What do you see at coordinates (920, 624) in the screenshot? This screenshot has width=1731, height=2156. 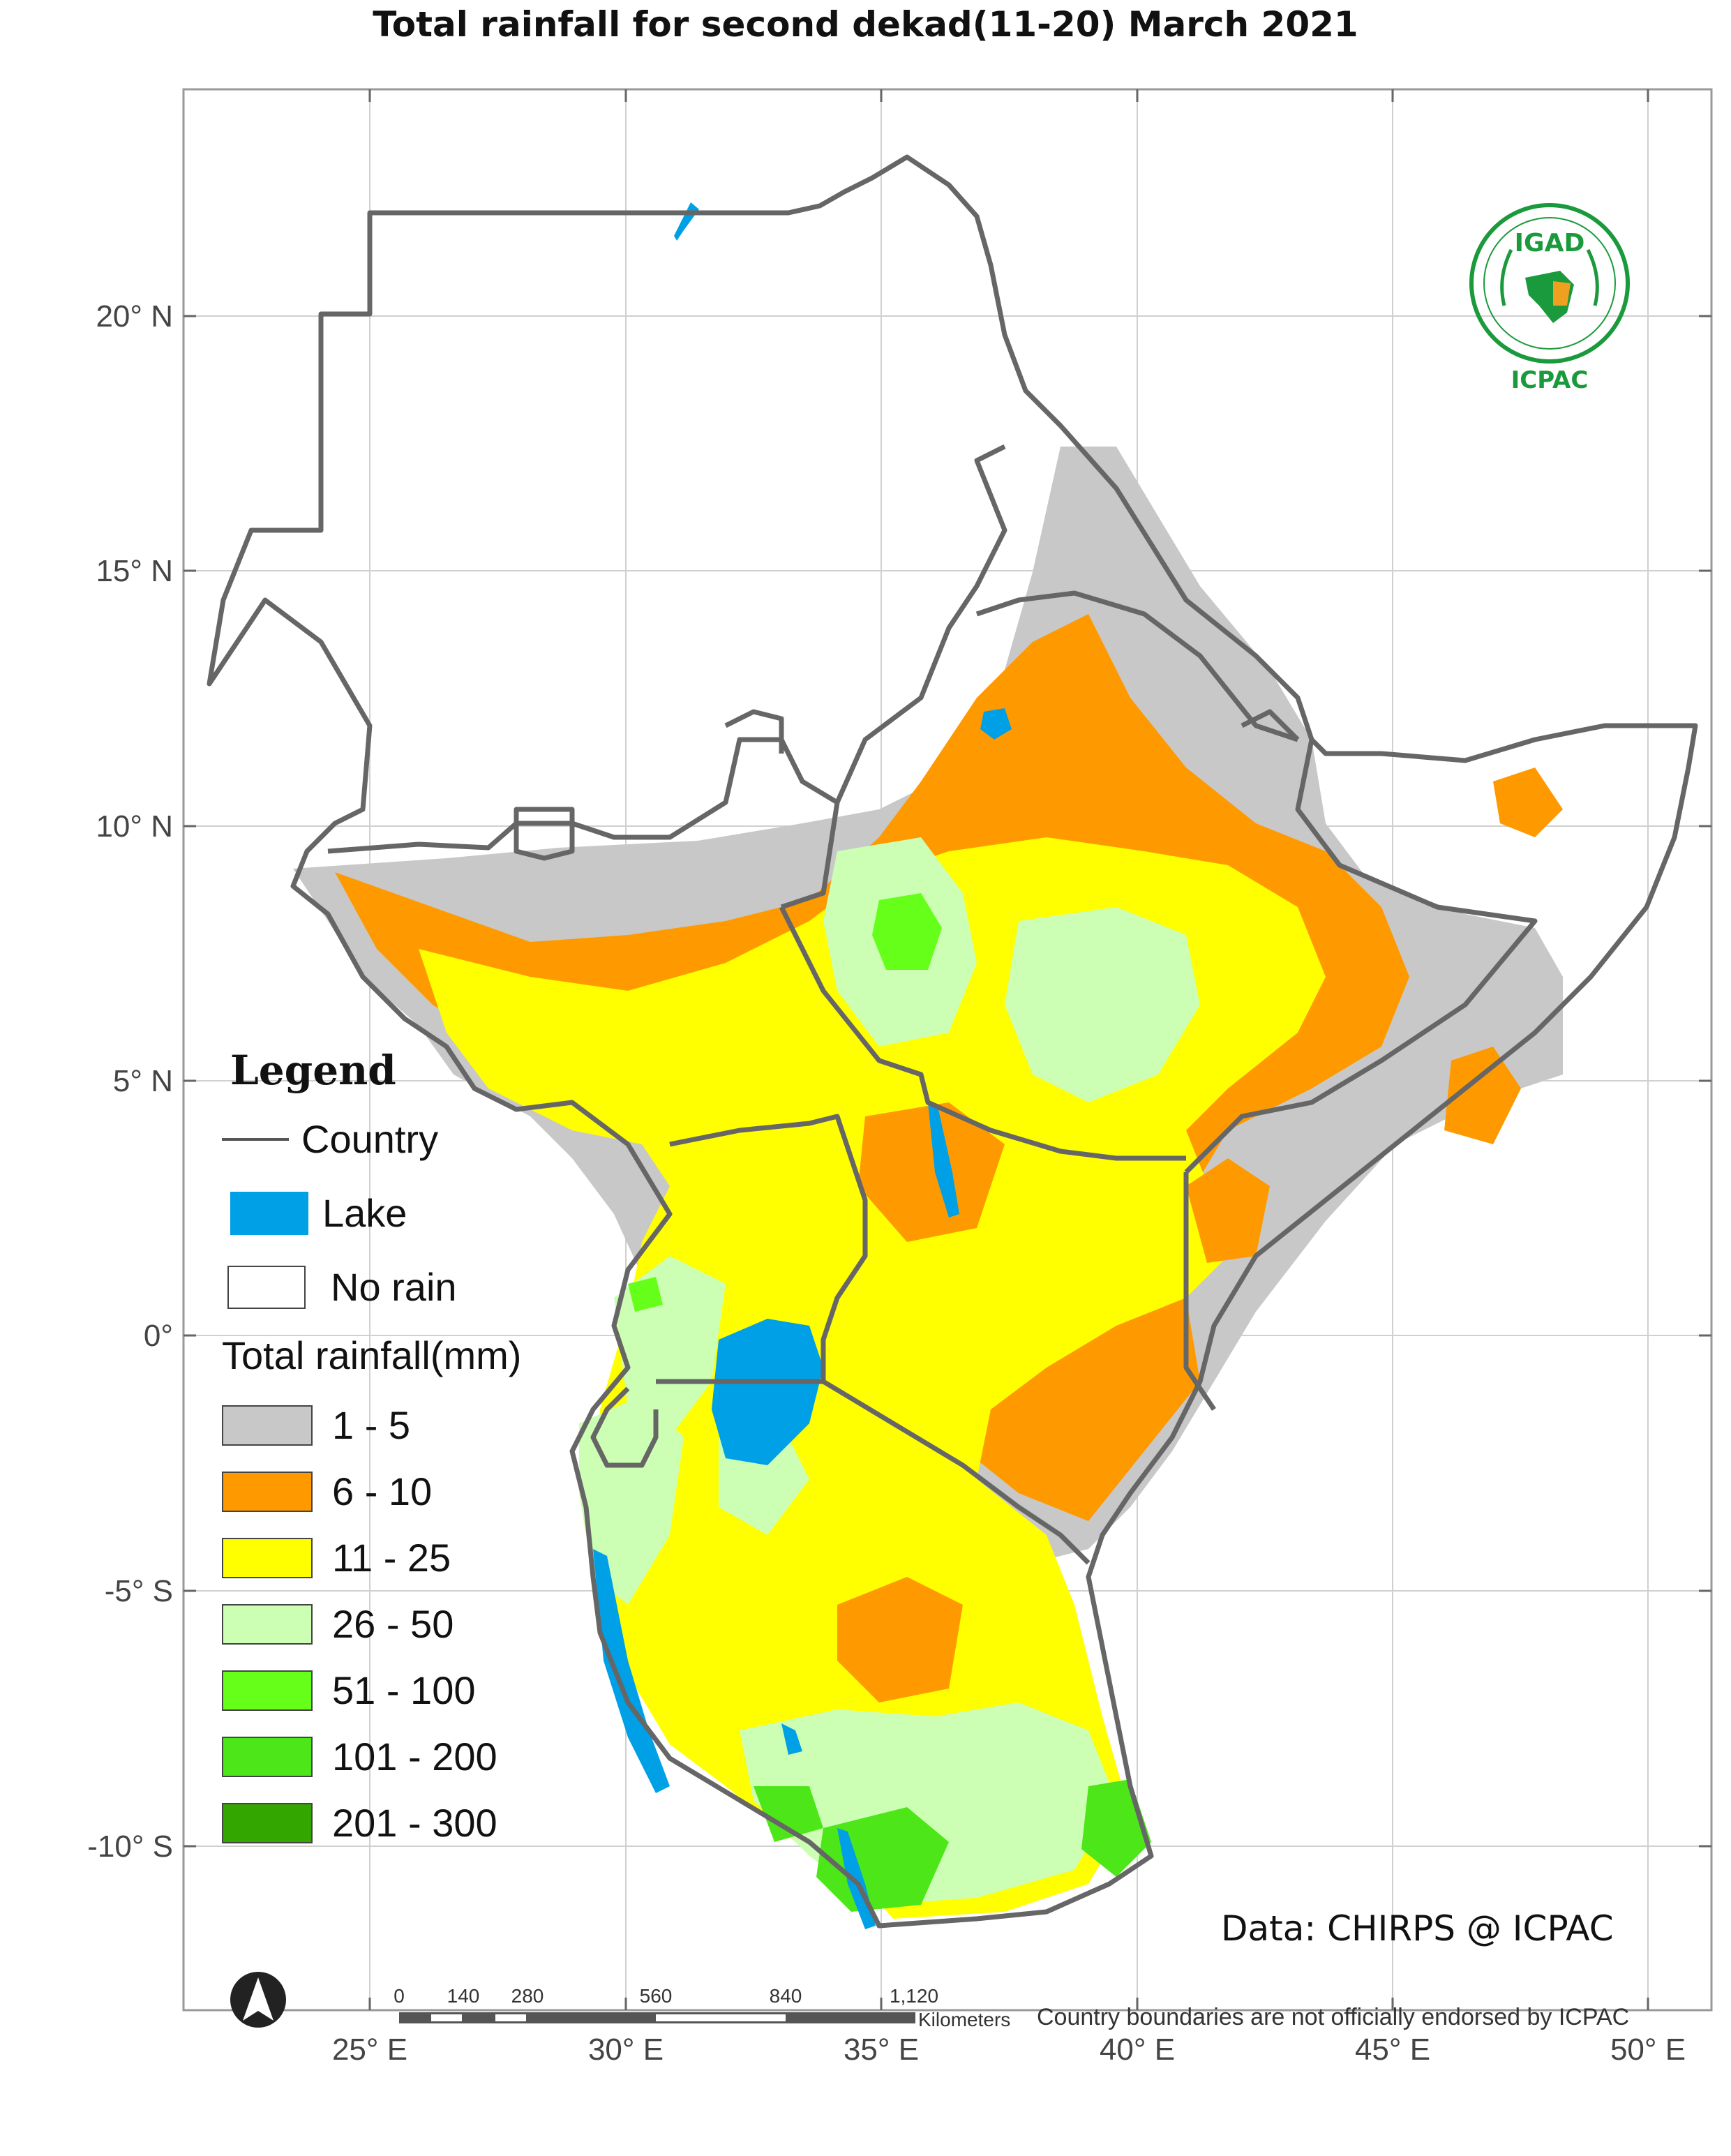 I see `border-ethiopia-sudan` at bounding box center [920, 624].